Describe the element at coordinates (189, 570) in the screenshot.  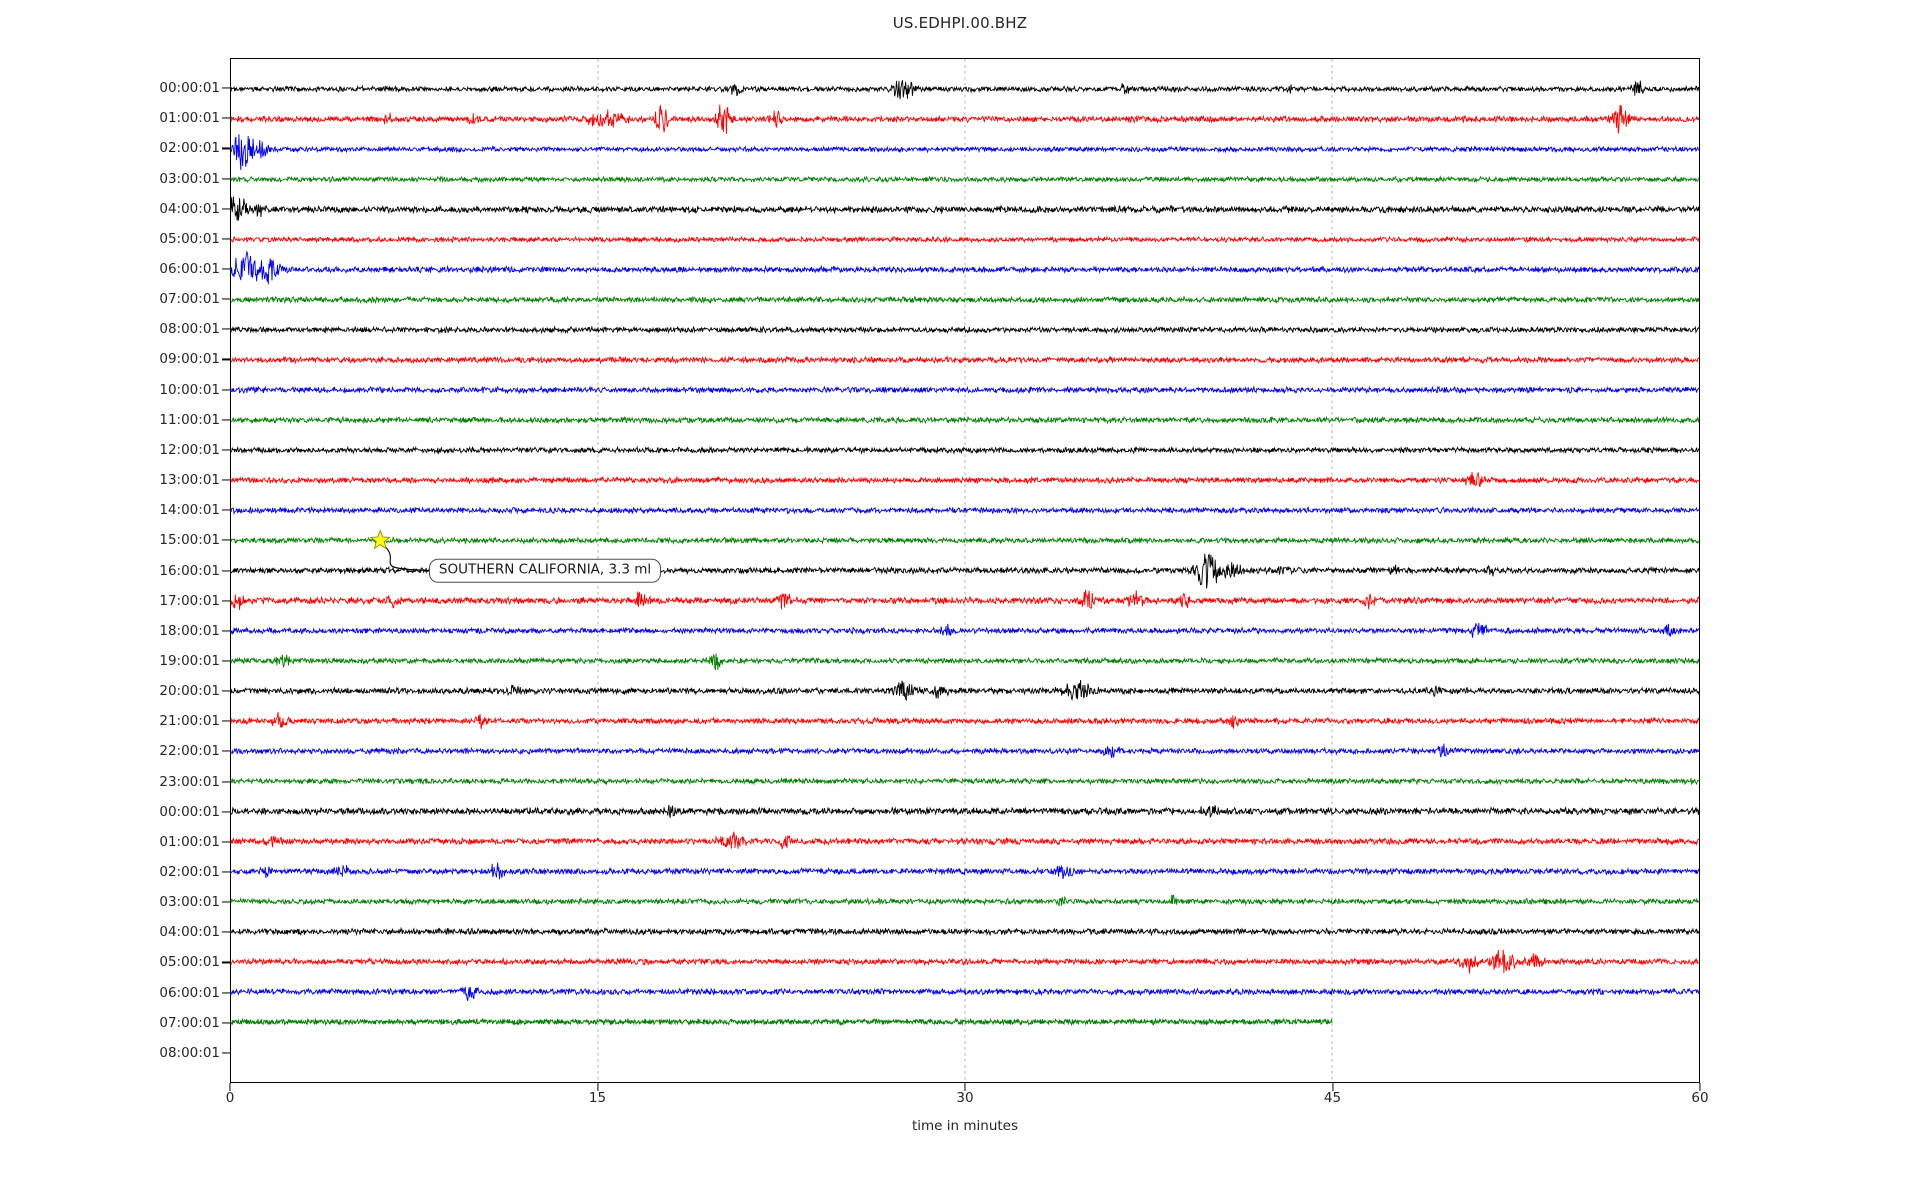
I see `y-tick-label: 16:00:01` at that location.